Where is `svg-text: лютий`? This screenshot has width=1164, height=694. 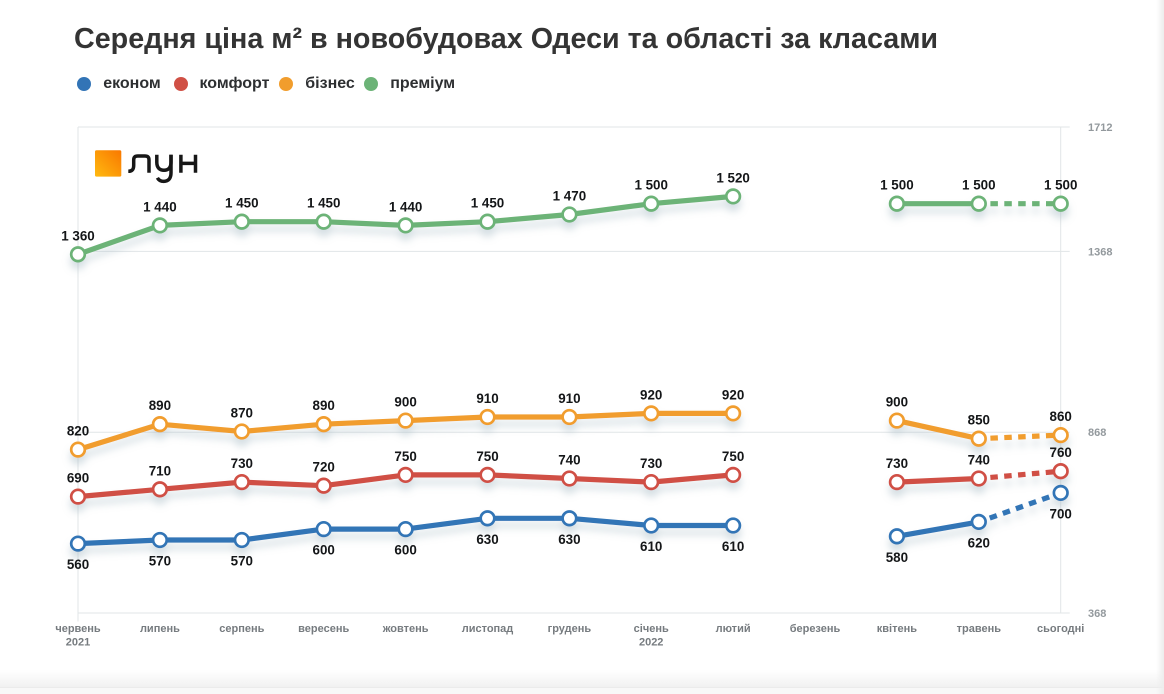 svg-text: лютий is located at coordinates (733, 629).